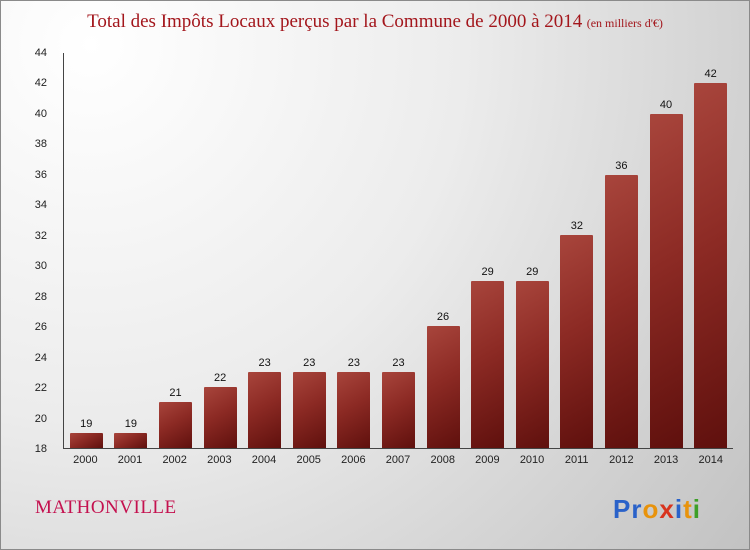 The height and width of the screenshot is (550, 750). I want to click on x-tick-label: 2002, so click(174, 460).